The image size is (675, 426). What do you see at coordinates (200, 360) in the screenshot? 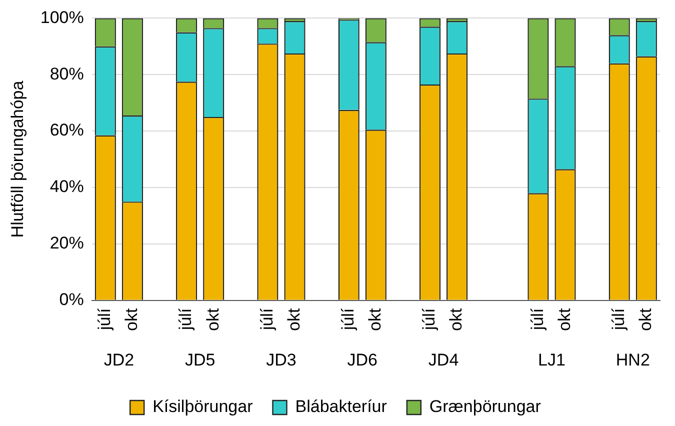
I see `text: JD5` at bounding box center [200, 360].